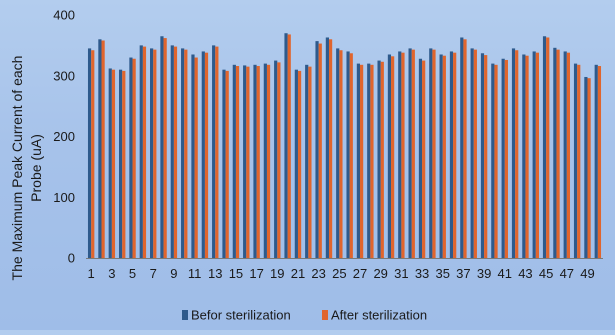  Describe the element at coordinates (91, 273) in the screenshot. I see `x-tick-label: 1` at that location.